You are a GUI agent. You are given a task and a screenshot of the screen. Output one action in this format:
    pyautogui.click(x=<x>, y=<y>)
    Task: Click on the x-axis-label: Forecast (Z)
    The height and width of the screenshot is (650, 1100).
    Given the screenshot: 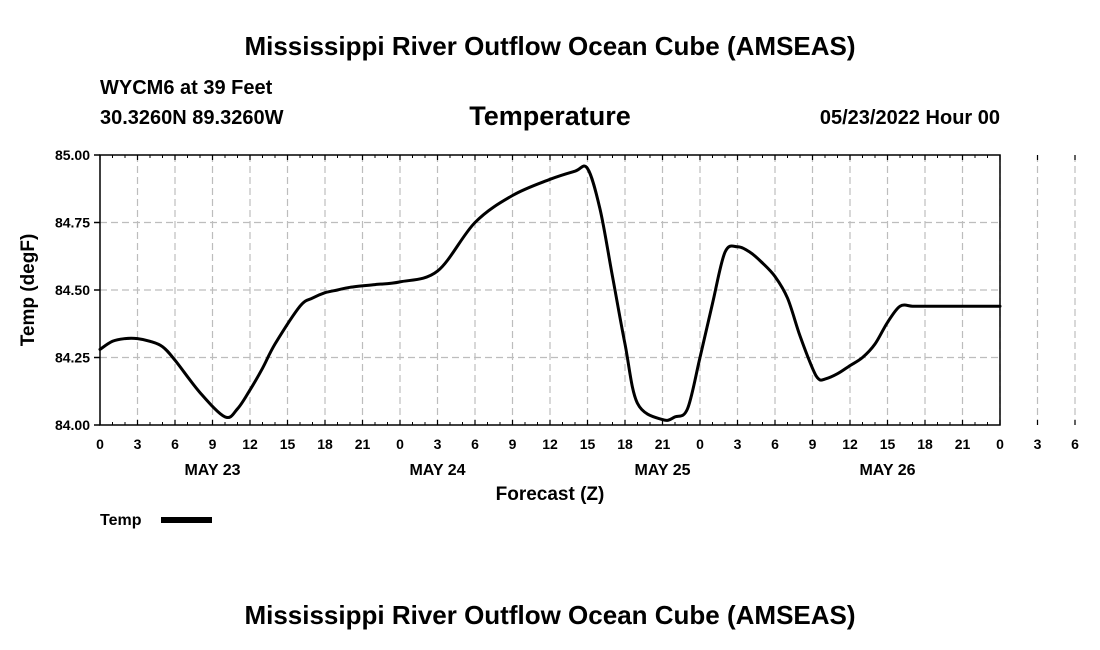 What is the action you would take?
    pyautogui.click(x=550, y=494)
    